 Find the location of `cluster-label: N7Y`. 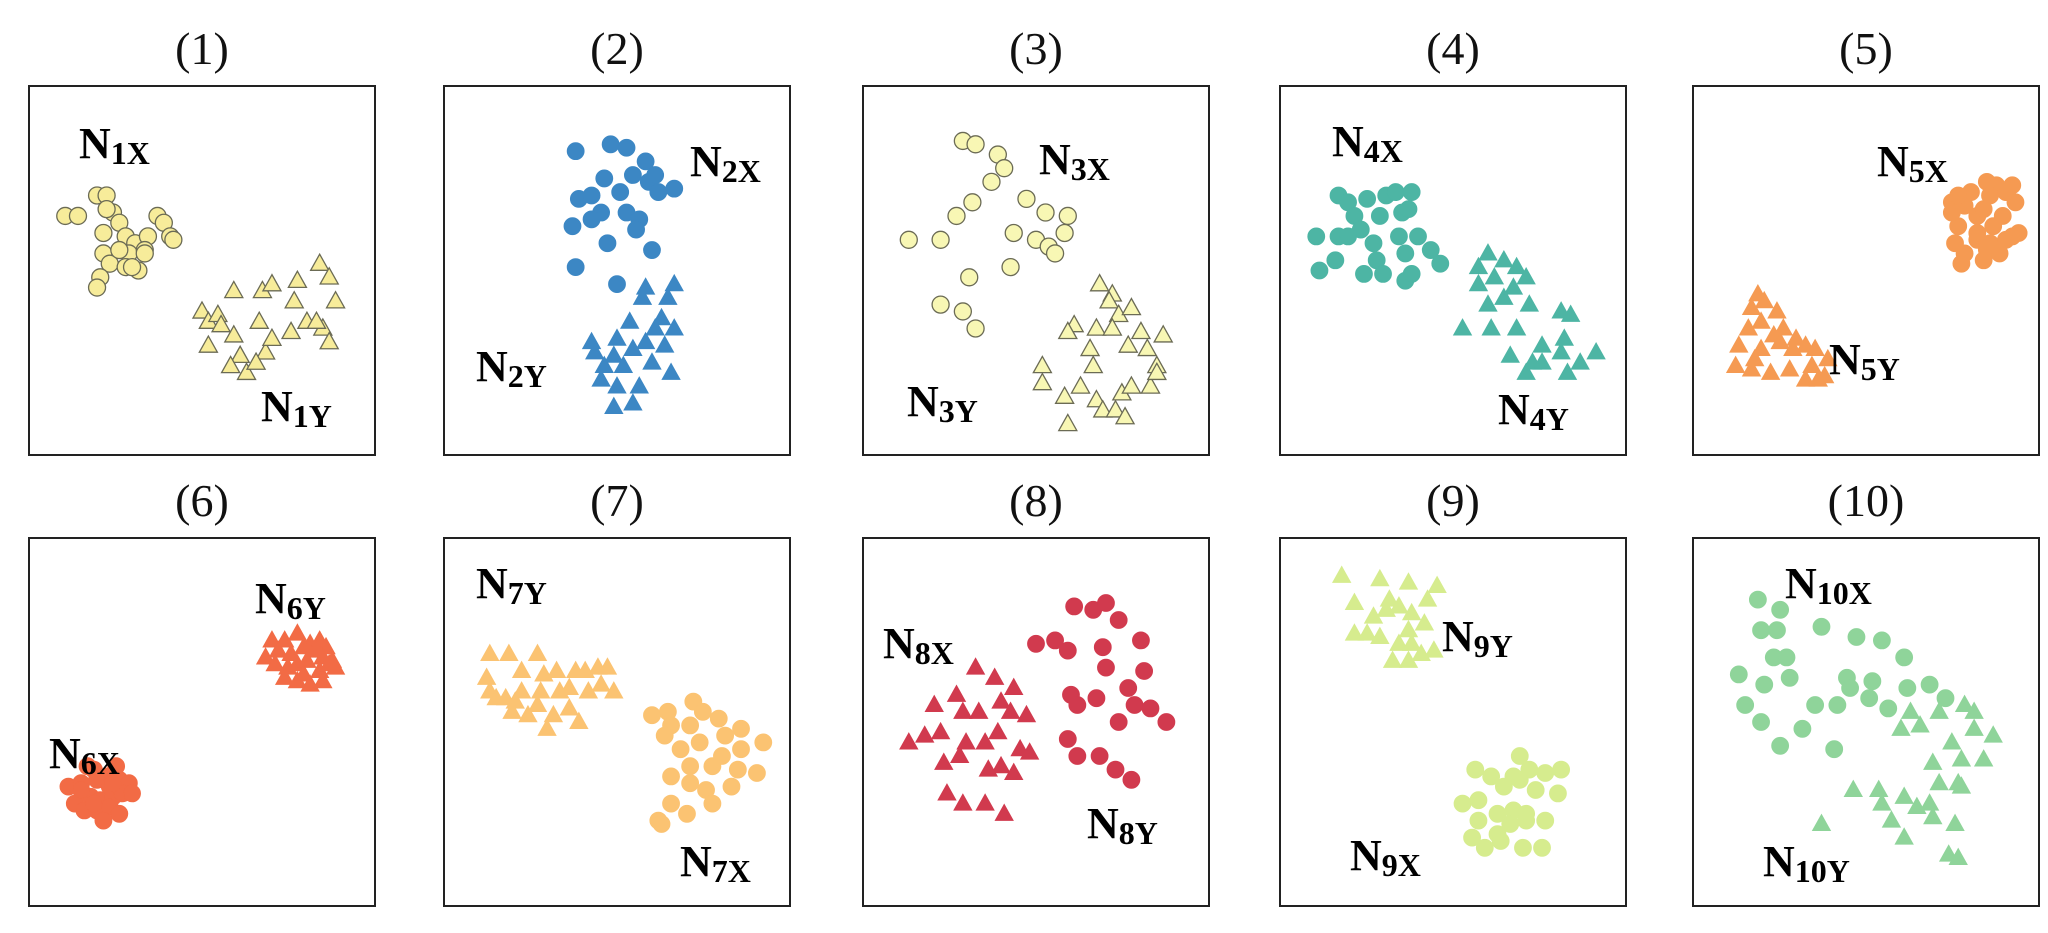

cluster-label: N7Y is located at coordinates (511, 585).